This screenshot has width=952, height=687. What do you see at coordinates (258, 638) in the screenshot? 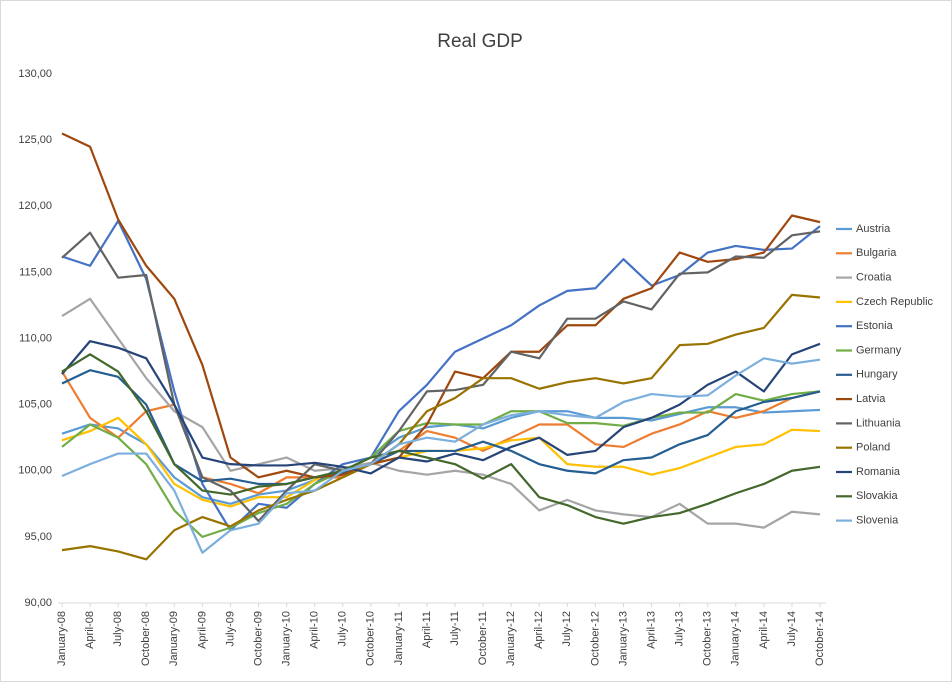
I see `x-tick-label: October-09` at bounding box center [258, 638].